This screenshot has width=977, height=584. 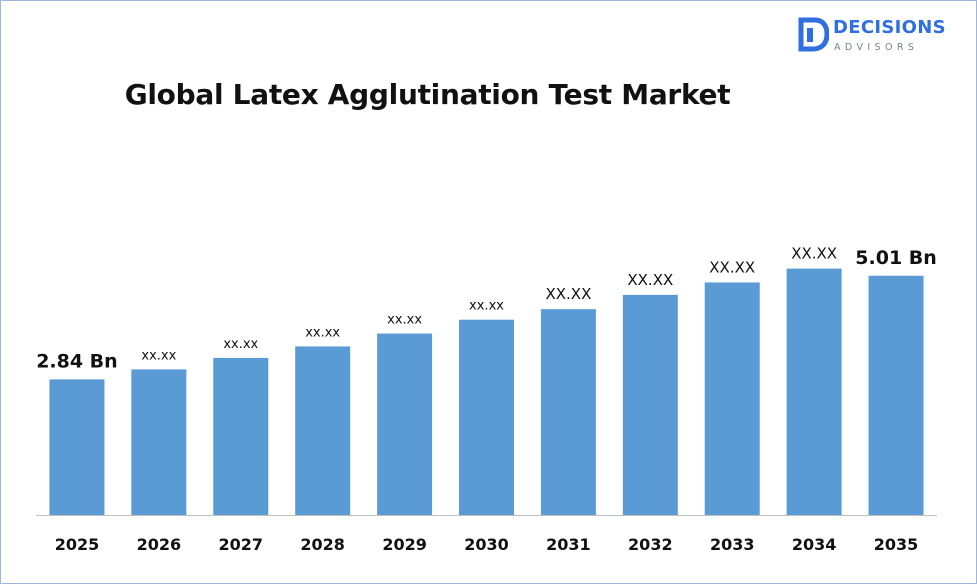 I want to click on x-tick-label-2033: 2033, so click(x=732, y=544).